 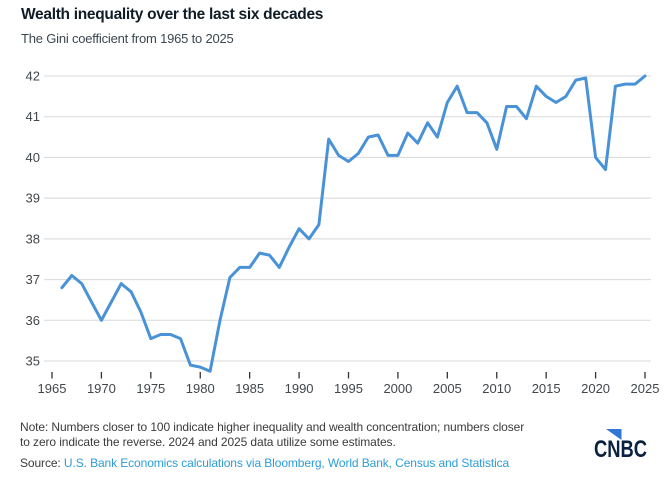 I want to click on x-tick-label: 2020, so click(x=595, y=388).